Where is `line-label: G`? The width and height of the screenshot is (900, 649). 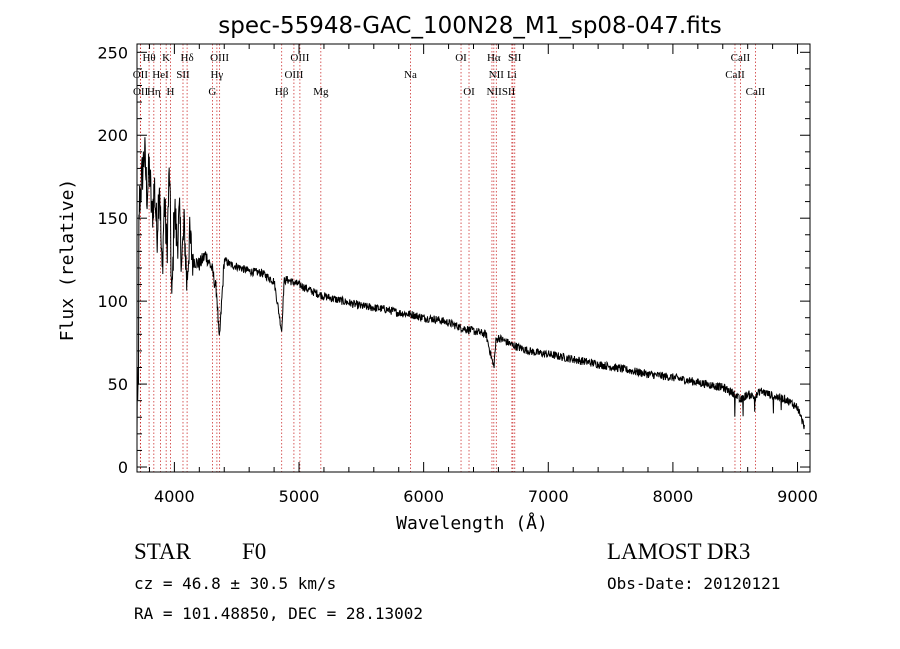 line-label: G is located at coordinates (212, 92).